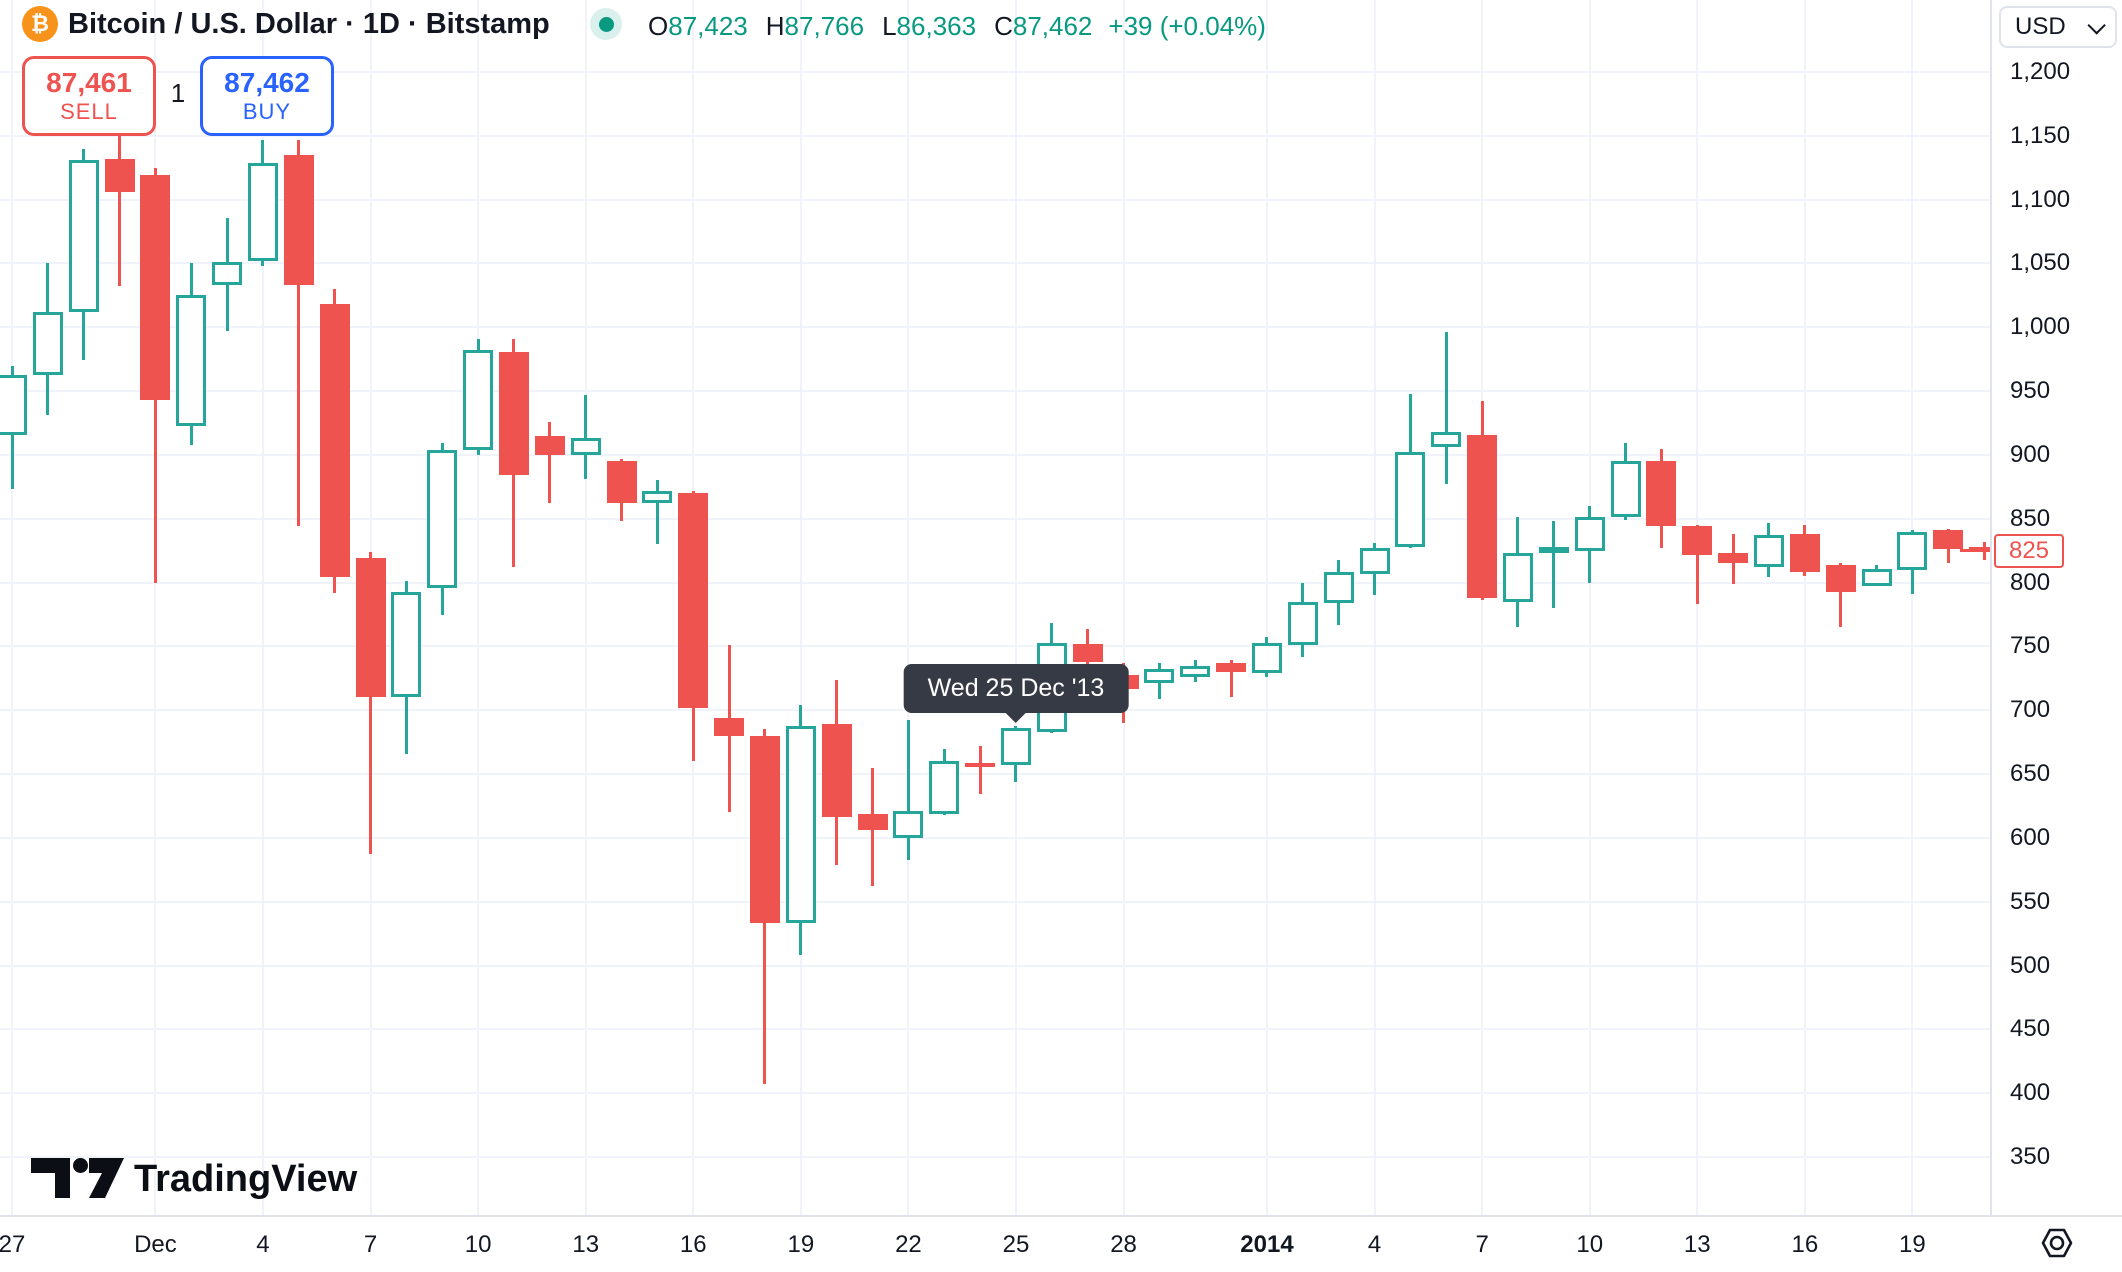 The height and width of the screenshot is (1272, 2122). Describe the element at coordinates (309, 24) in the screenshot. I see `symbol-title: Bitcoin / U.S. Dollar · 1D · Bitstamp` at that location.